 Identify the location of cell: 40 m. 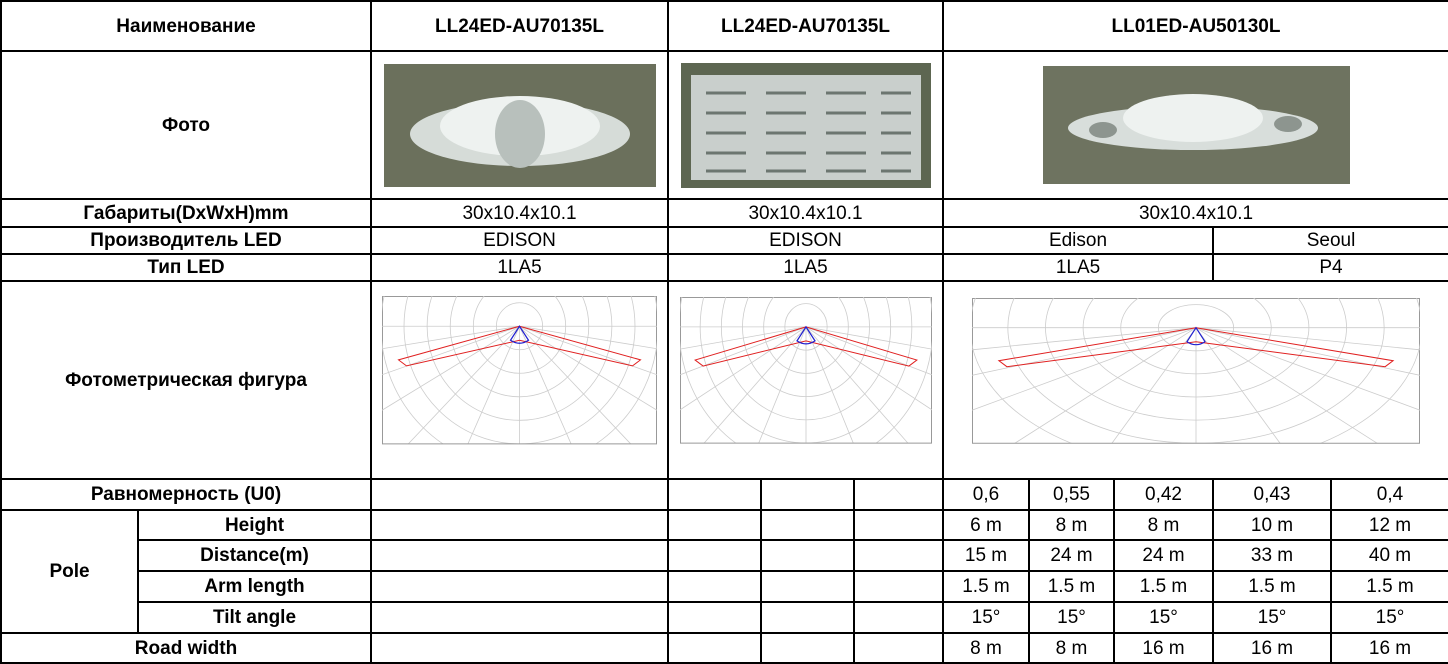
(1388, 555).